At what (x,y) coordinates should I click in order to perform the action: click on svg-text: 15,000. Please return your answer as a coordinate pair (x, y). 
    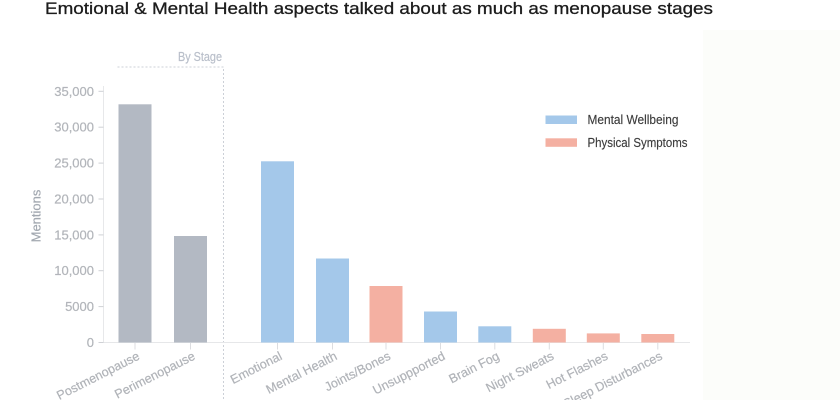
    Looking at the image, I should click on (74, 234).